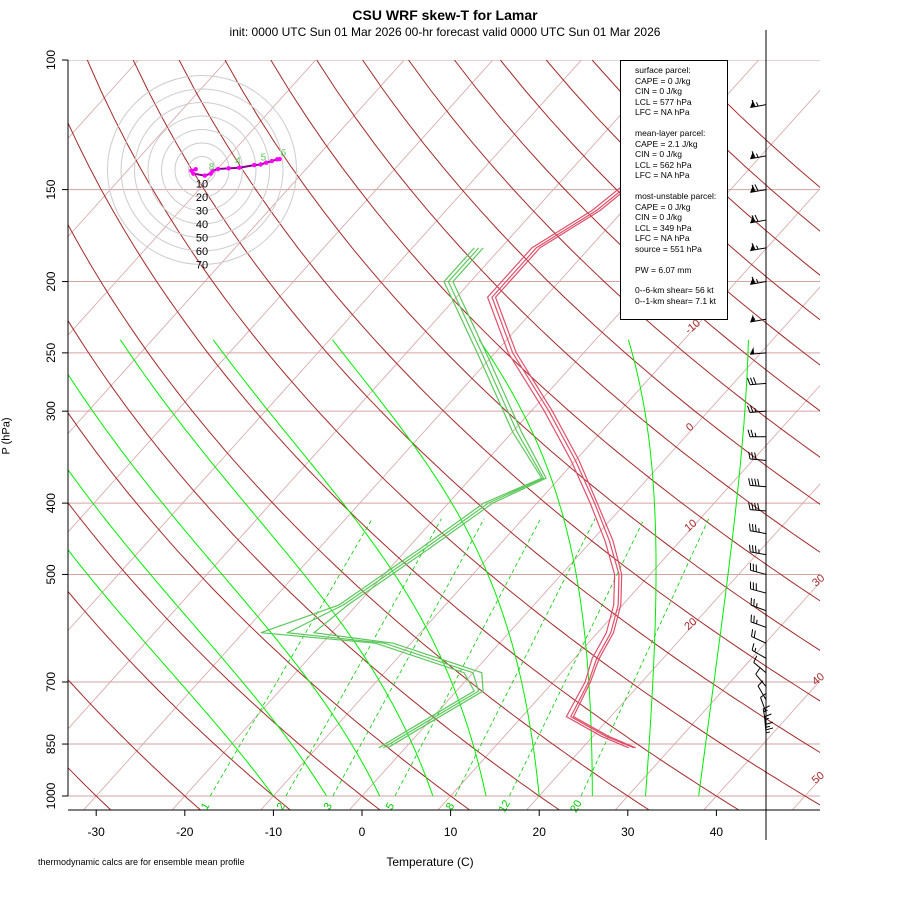 The width and height of the screenshot is (900, 900). I want to click on hodograph-ring-label: 60, so click(202, 252).